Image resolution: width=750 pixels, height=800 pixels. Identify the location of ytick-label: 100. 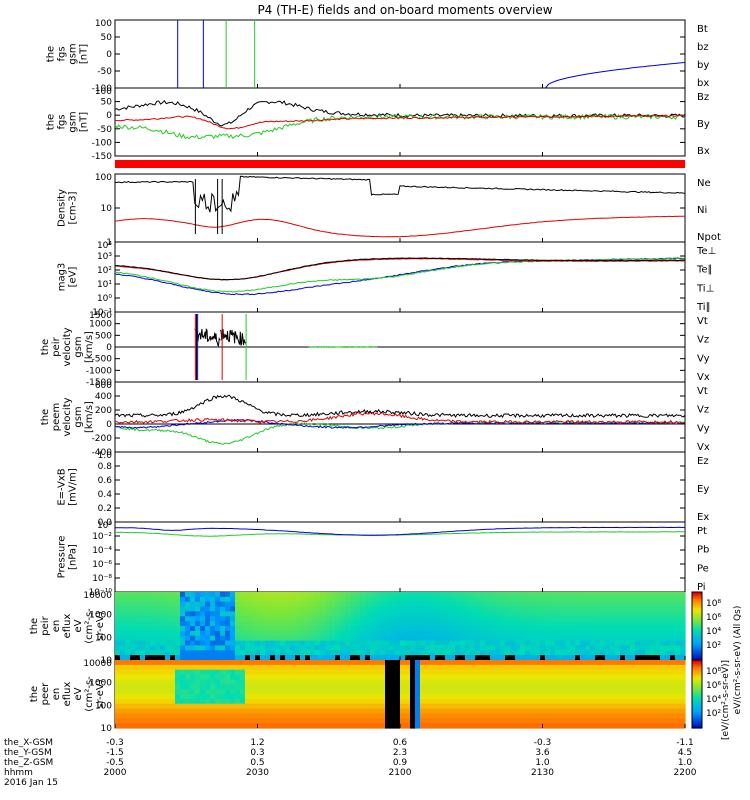
(103, 24).